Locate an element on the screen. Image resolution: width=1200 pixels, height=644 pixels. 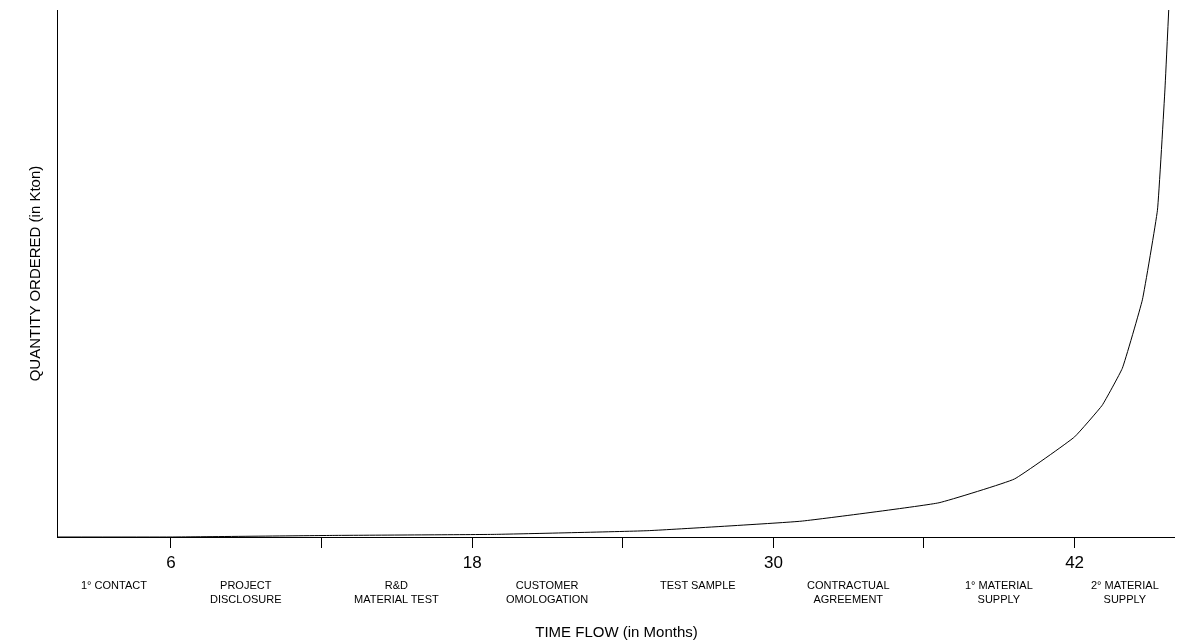
text: PROJECT DISCLOSURE is located at coordinates (246, 592).